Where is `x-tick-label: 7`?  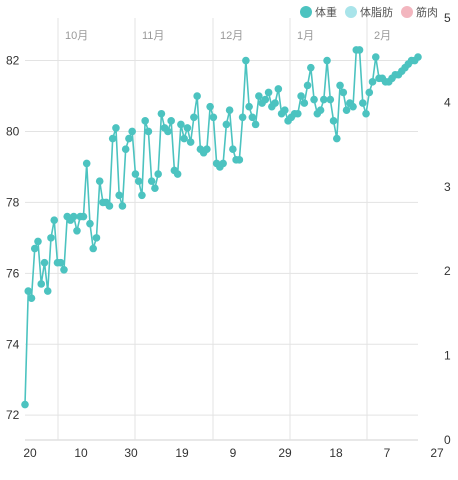 x-tick-label: 7 is located at coordinates (387, 453).